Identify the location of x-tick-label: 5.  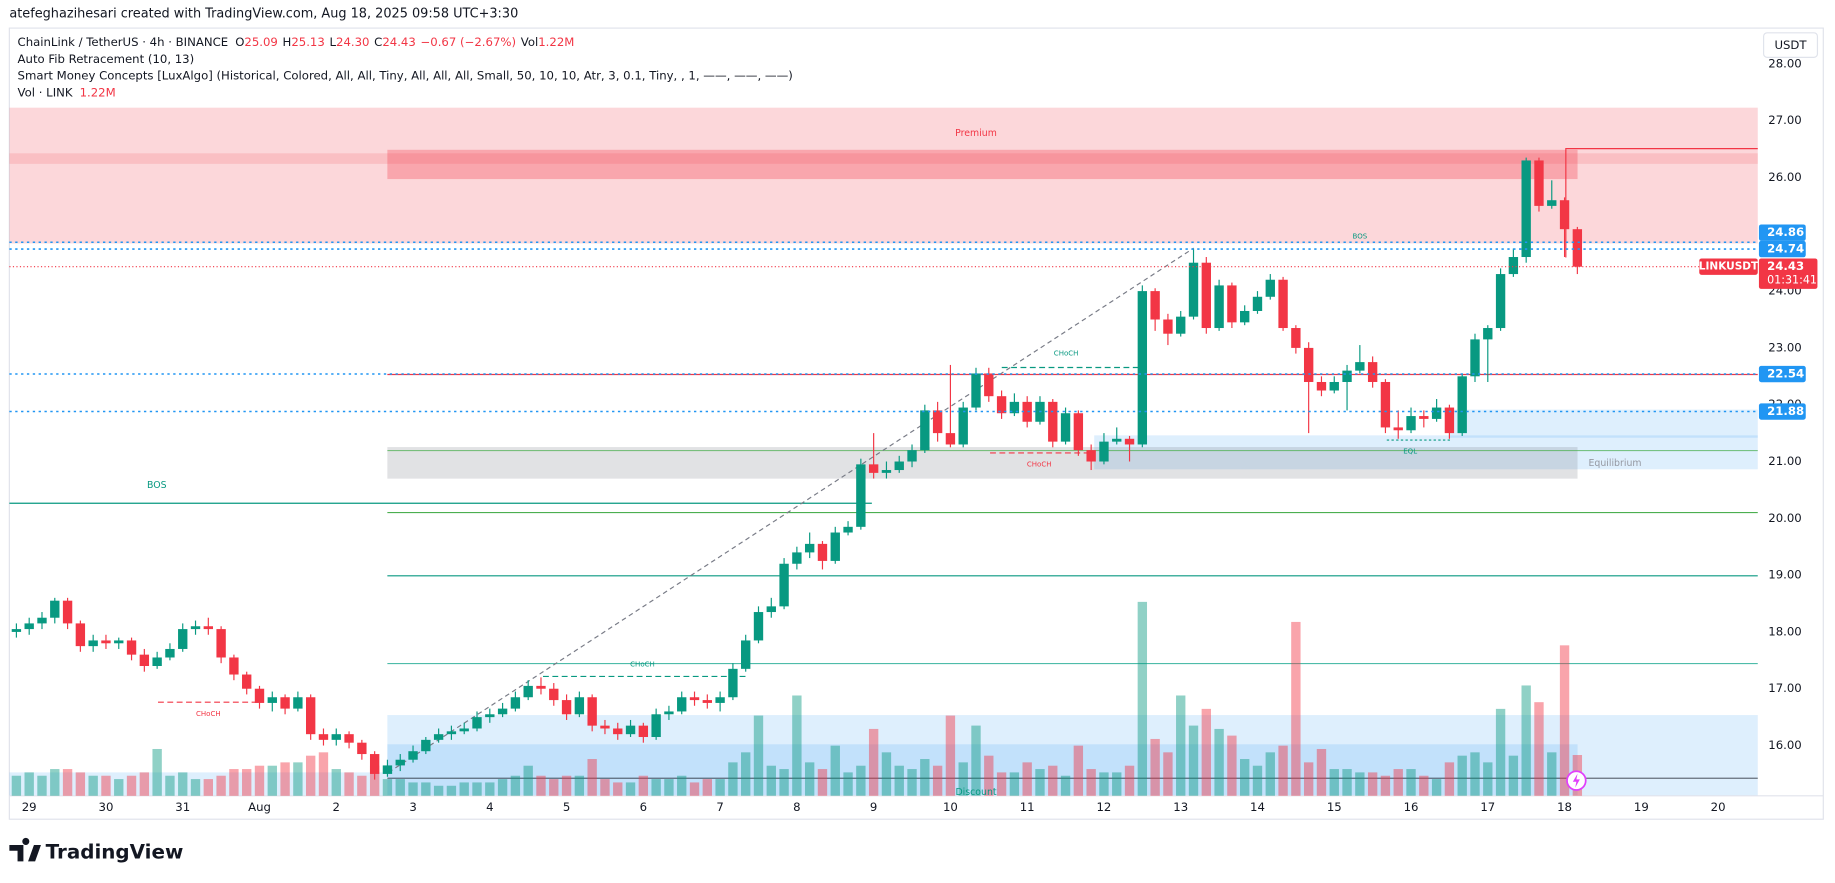
(566, 807).